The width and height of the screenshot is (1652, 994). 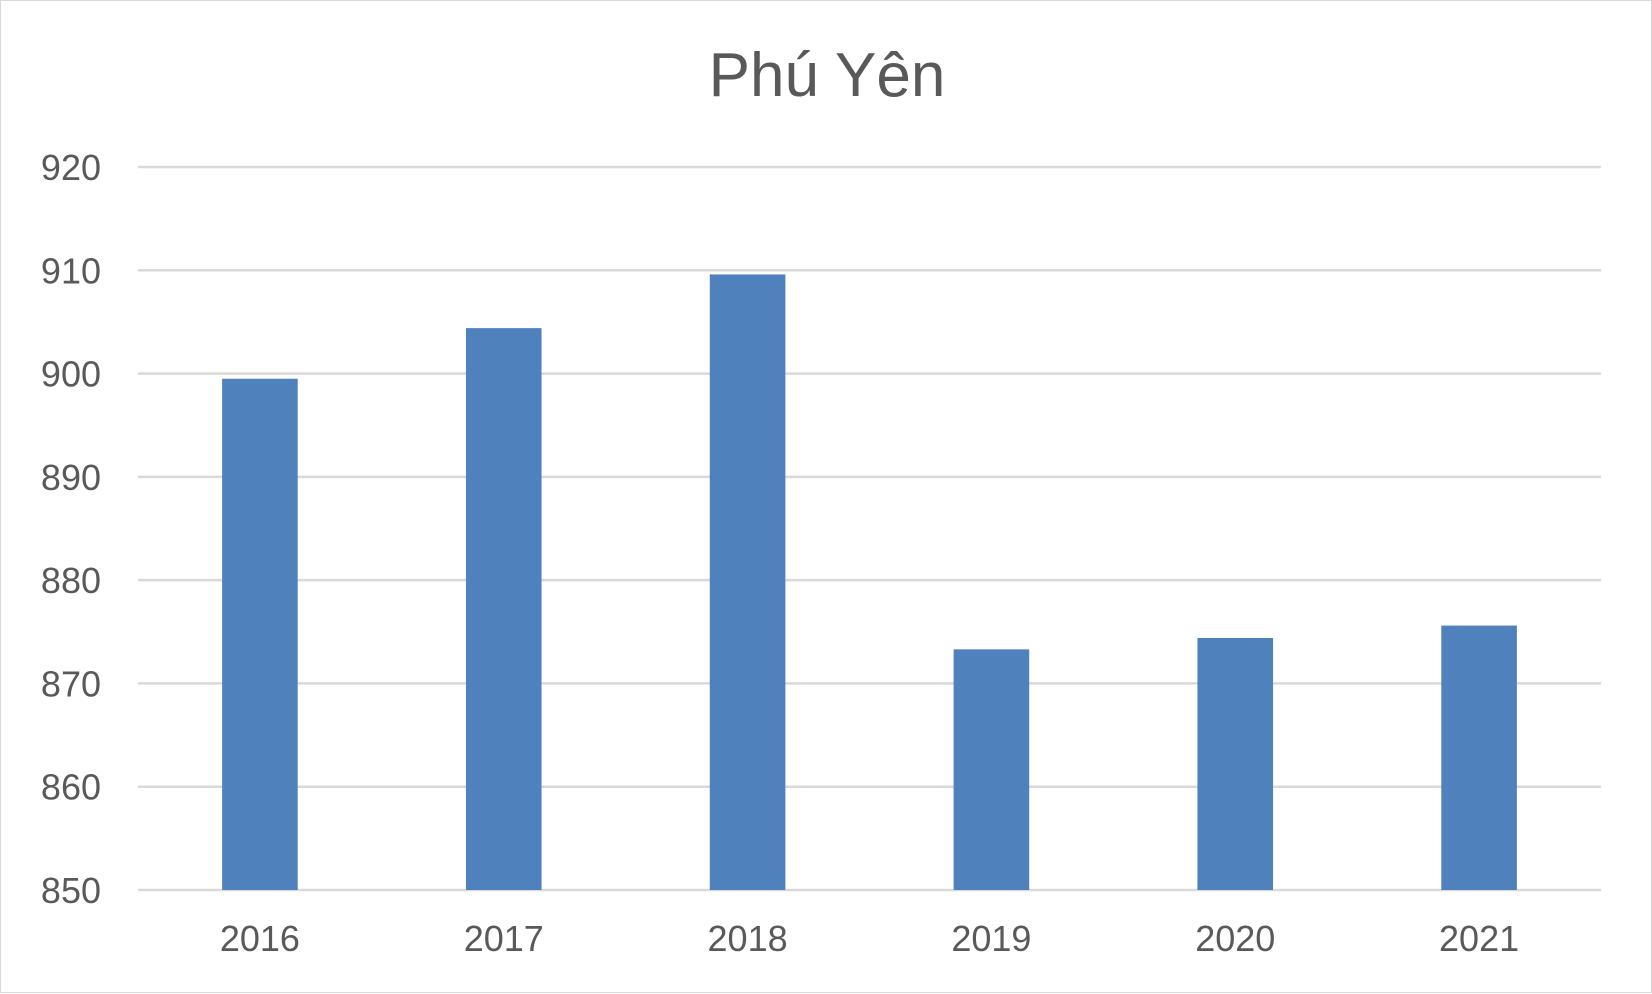 I want to click on x-tick-label: 2018, so click(x=748, y=938).